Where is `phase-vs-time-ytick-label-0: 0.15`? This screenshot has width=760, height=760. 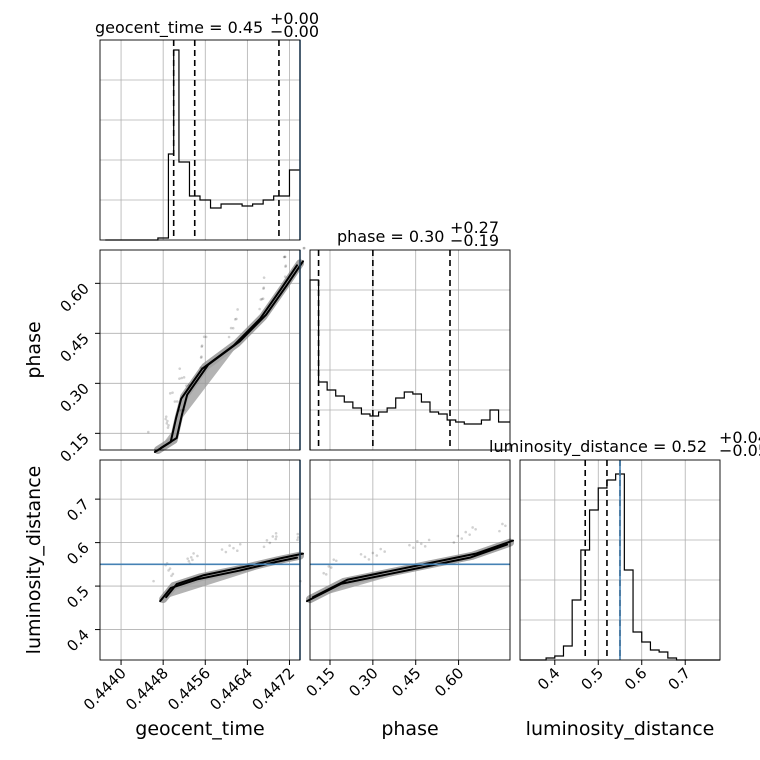
phase-vs-time-ytick-label-0: 0.15 is located at coordinates (74, 447).